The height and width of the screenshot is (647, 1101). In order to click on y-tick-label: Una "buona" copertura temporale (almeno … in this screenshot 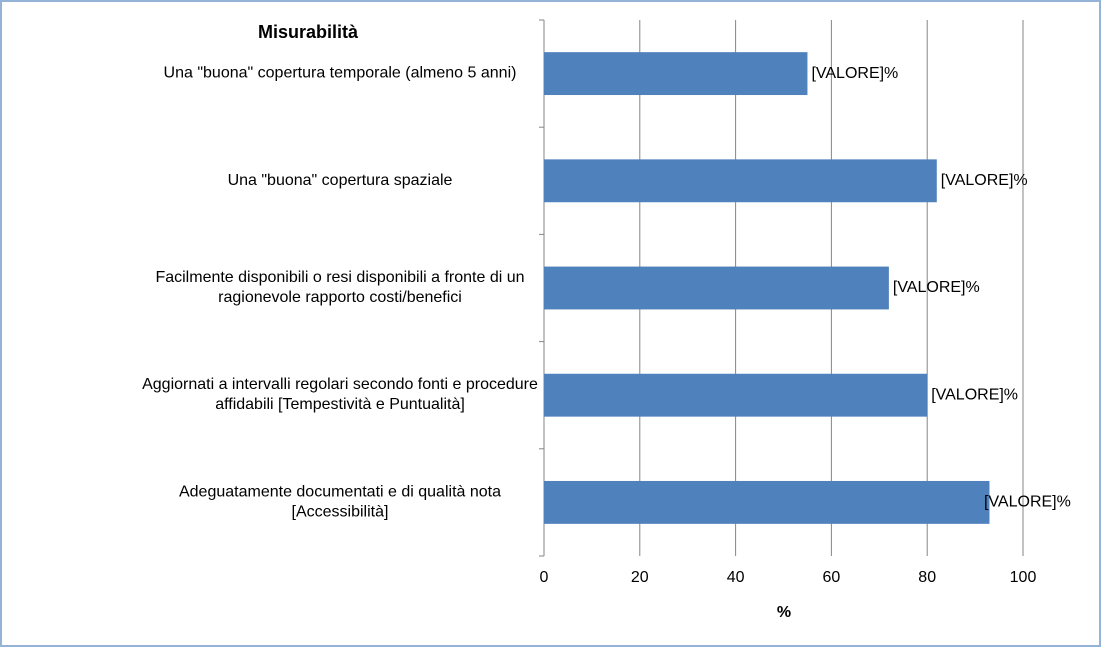, I will do `click(340, 73)`.